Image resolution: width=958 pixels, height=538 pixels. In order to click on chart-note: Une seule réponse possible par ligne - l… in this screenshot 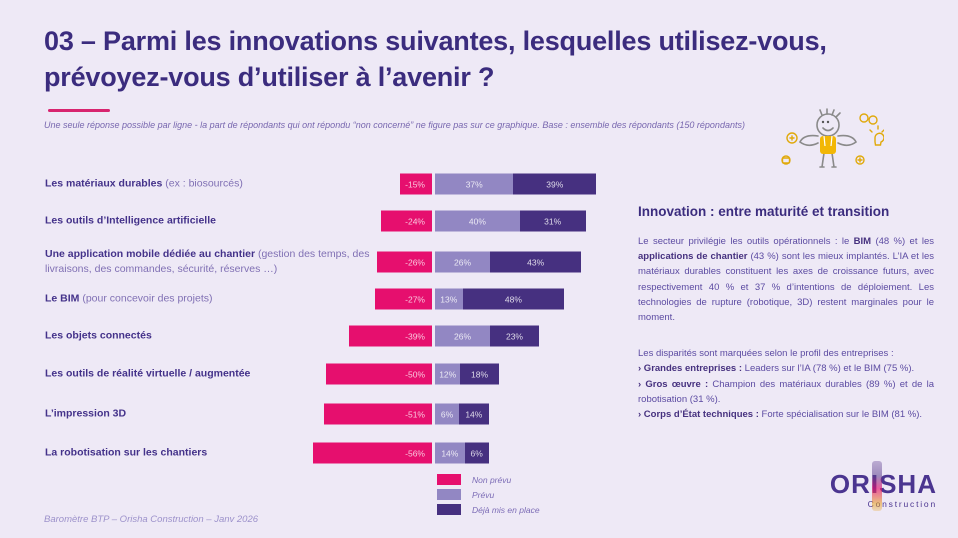, I will do `click(394, 125)`.